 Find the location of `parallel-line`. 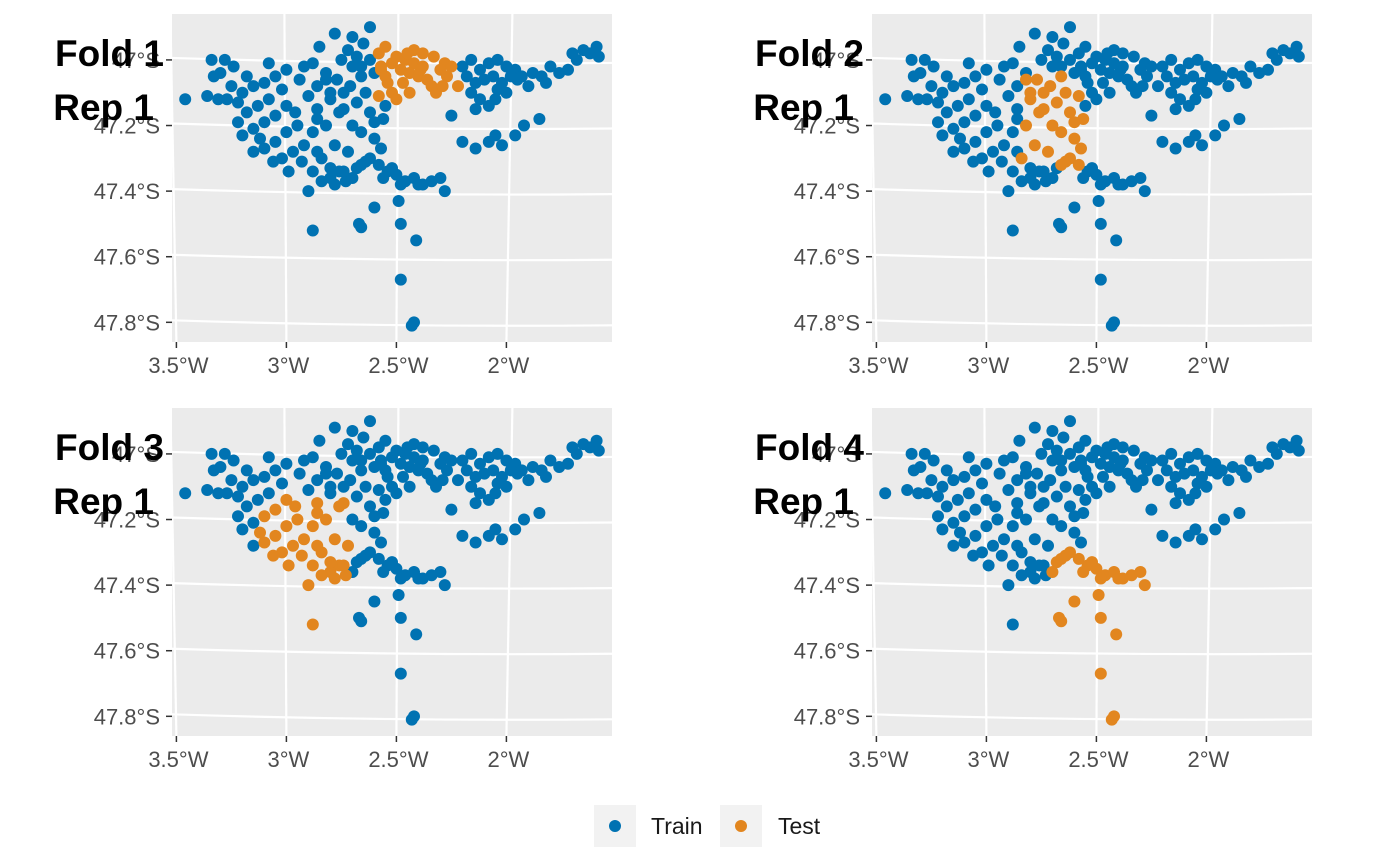

parallel-line is located at coordinates (1092, 126).